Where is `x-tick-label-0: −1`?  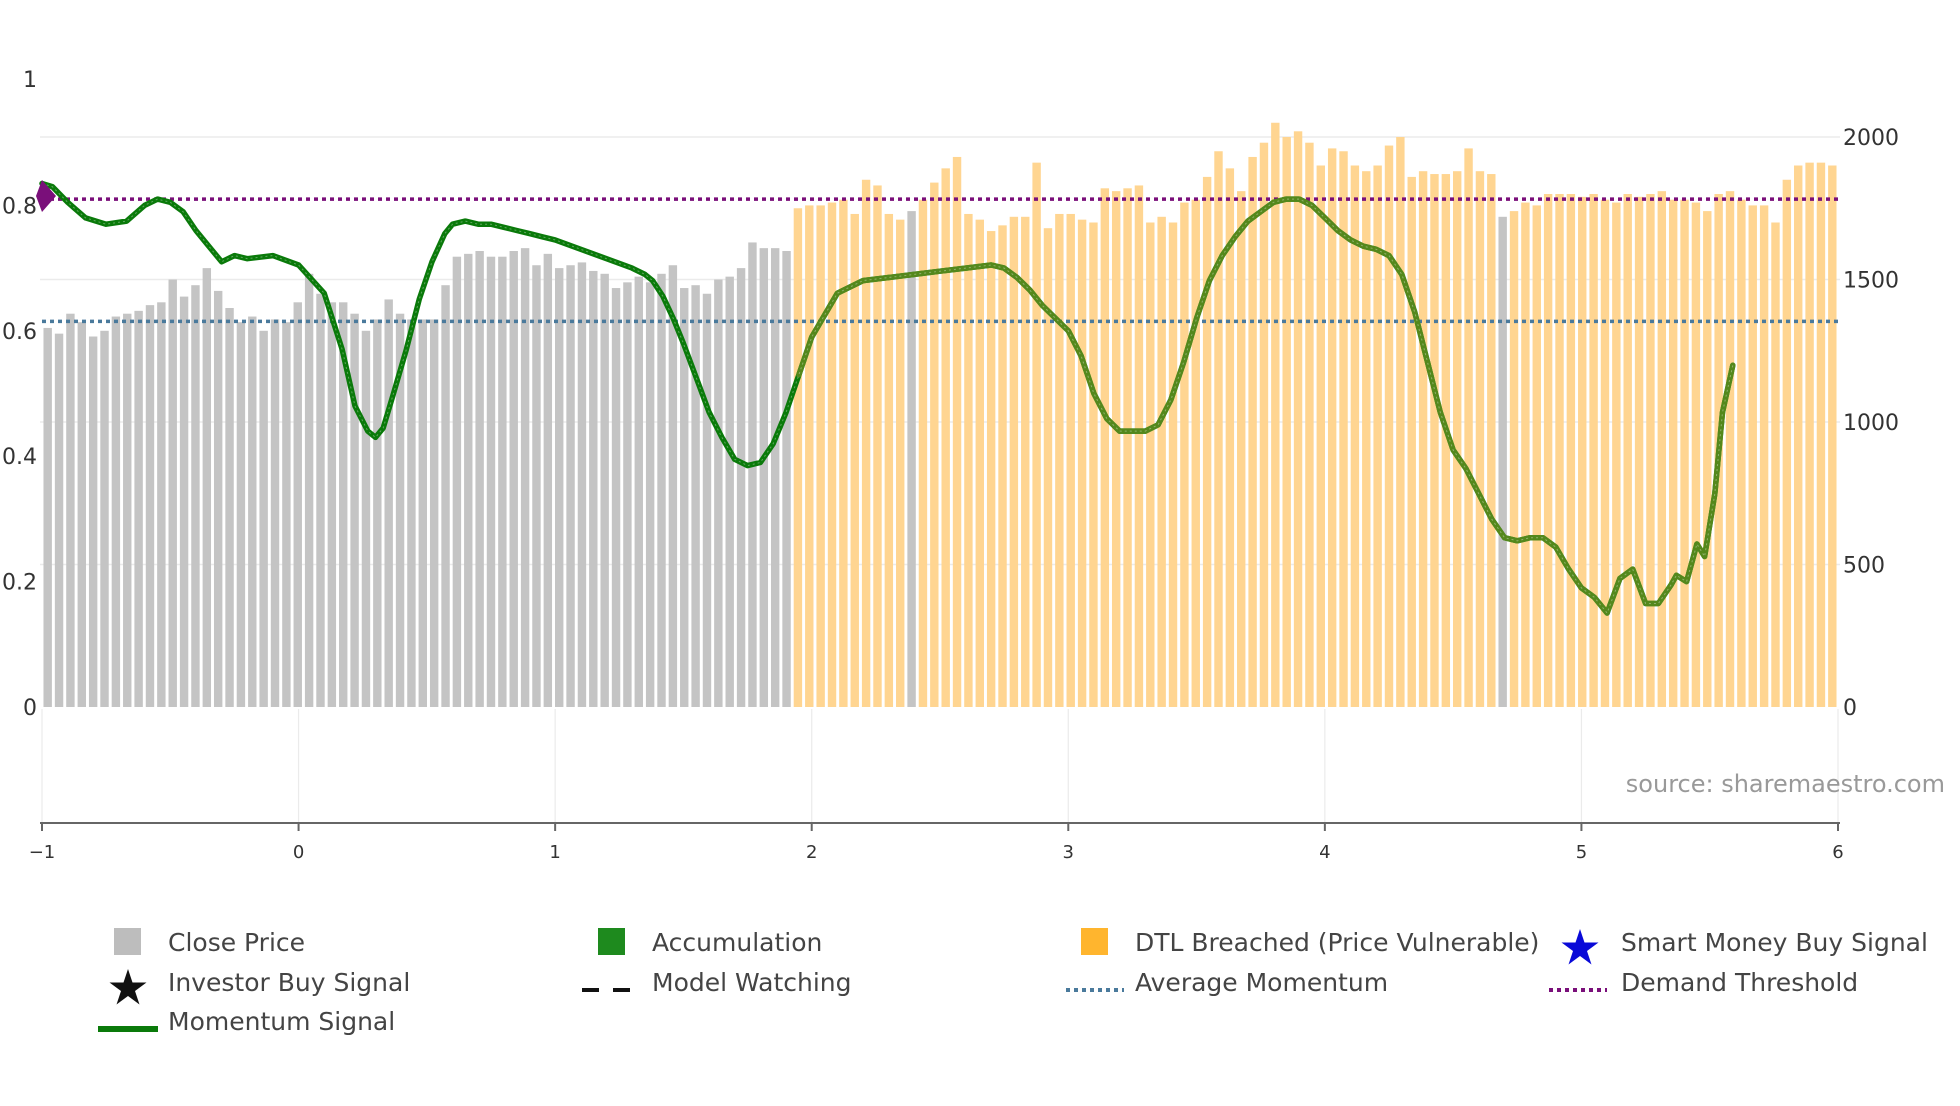 x-tick-label-0: −1 is located at coordinates (42, 852).